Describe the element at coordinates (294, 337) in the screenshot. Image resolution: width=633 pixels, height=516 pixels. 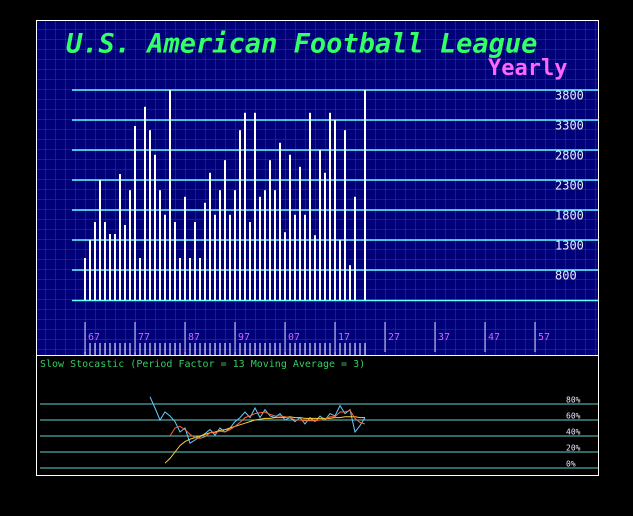
I see `x-tick-label: 07` at that location.